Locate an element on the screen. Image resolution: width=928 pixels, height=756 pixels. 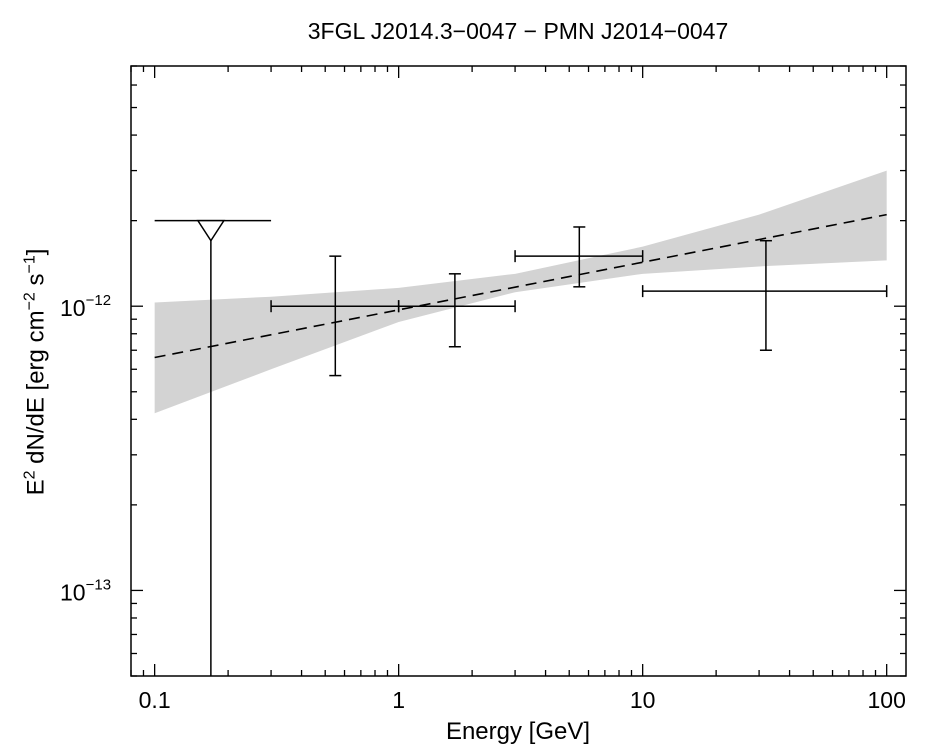
y-tick-label: 10−13 is located at coordinates (85, 590).